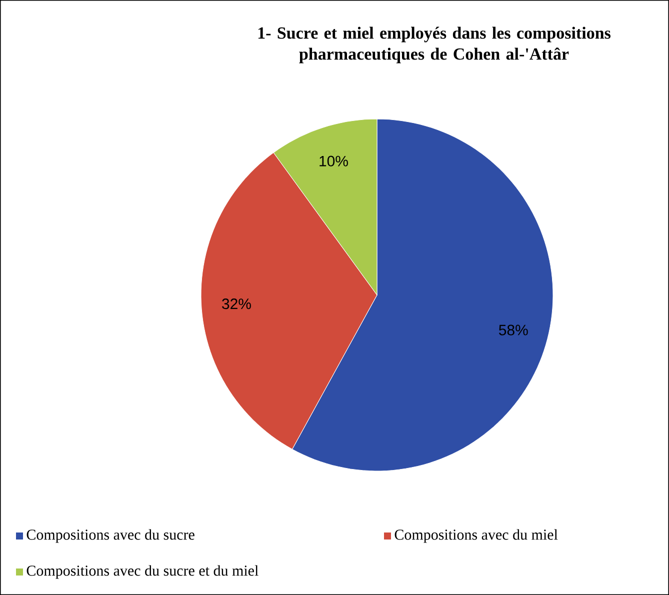 Image resolution: width=669 pixels, height=595 pixels. What do you see at coordinates (236, 304) in the screenshot?
I see `data-label: 32%` at bounding box center [236, 304].